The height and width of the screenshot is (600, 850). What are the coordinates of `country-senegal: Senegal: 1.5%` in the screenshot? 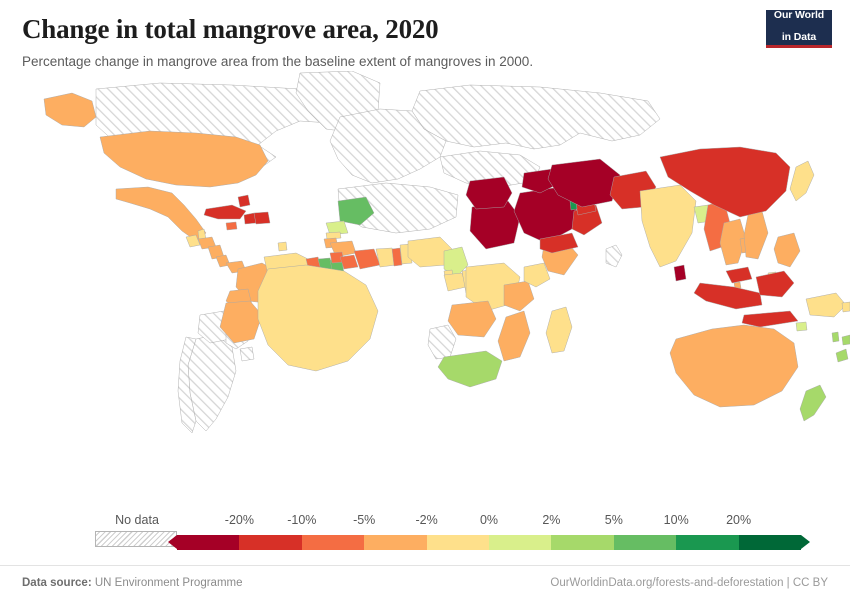 It's located at (337, 228).